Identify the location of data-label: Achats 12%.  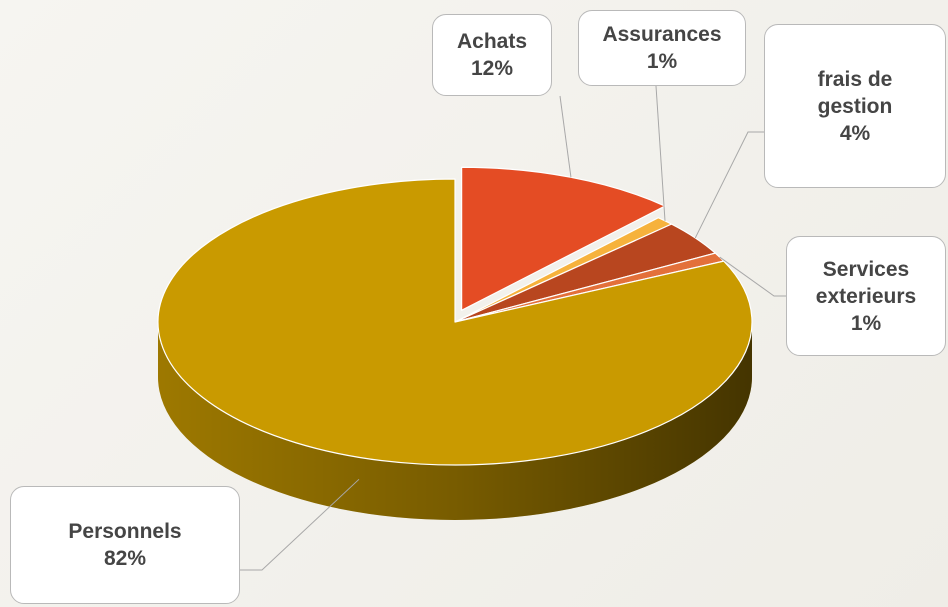
(492, 55).